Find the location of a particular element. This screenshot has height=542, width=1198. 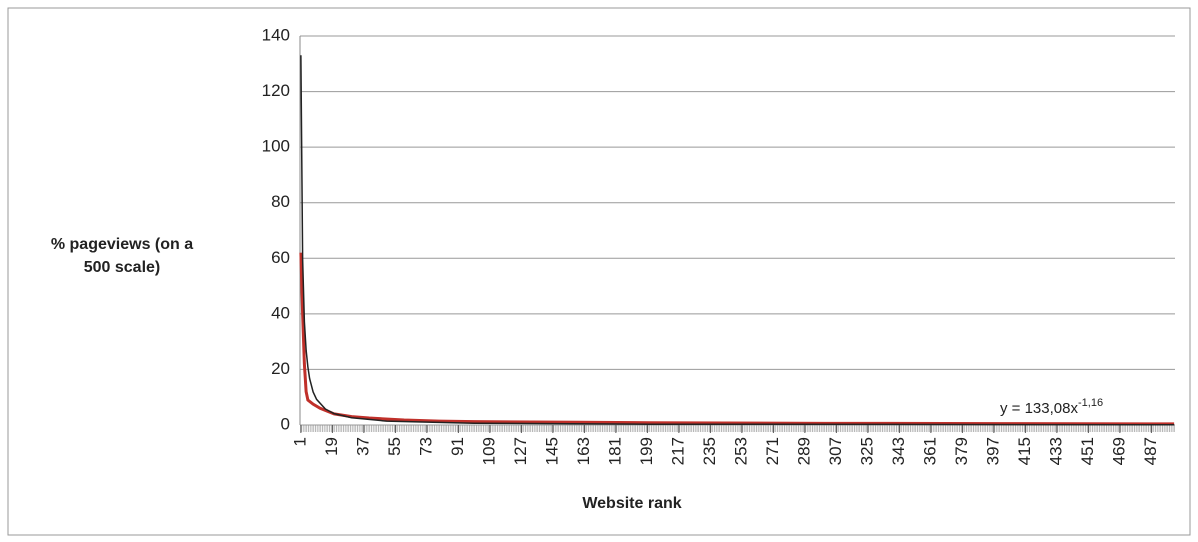

y-axis-label: % pageviews (on a is located at coordinates (122, 244).